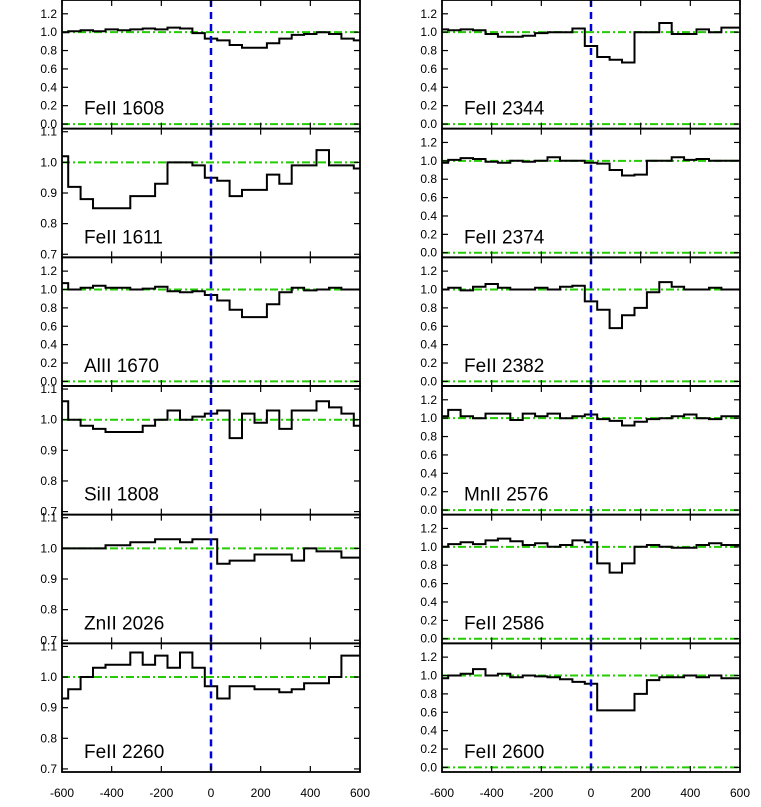 The width and height of the screenshot is (761, 807). I want to click on panel-feii-2344: 0.0 0.2 0.4 0.6 0.8 1.0 1.2 FeII 2344, so click(580, 65).